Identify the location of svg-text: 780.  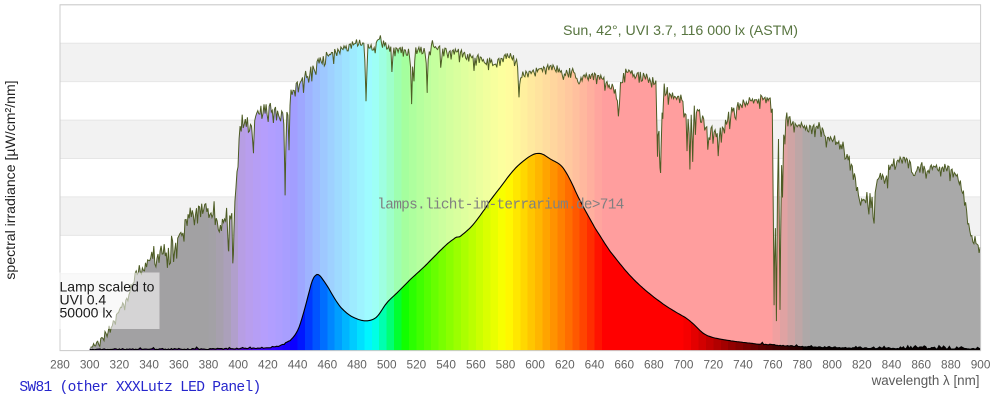
(803, 365).